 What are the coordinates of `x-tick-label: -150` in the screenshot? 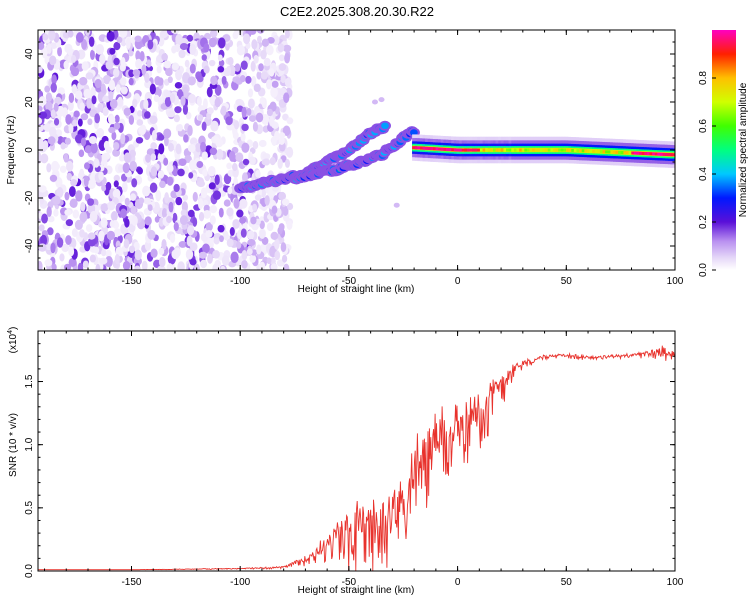 It's located at (131, 281).